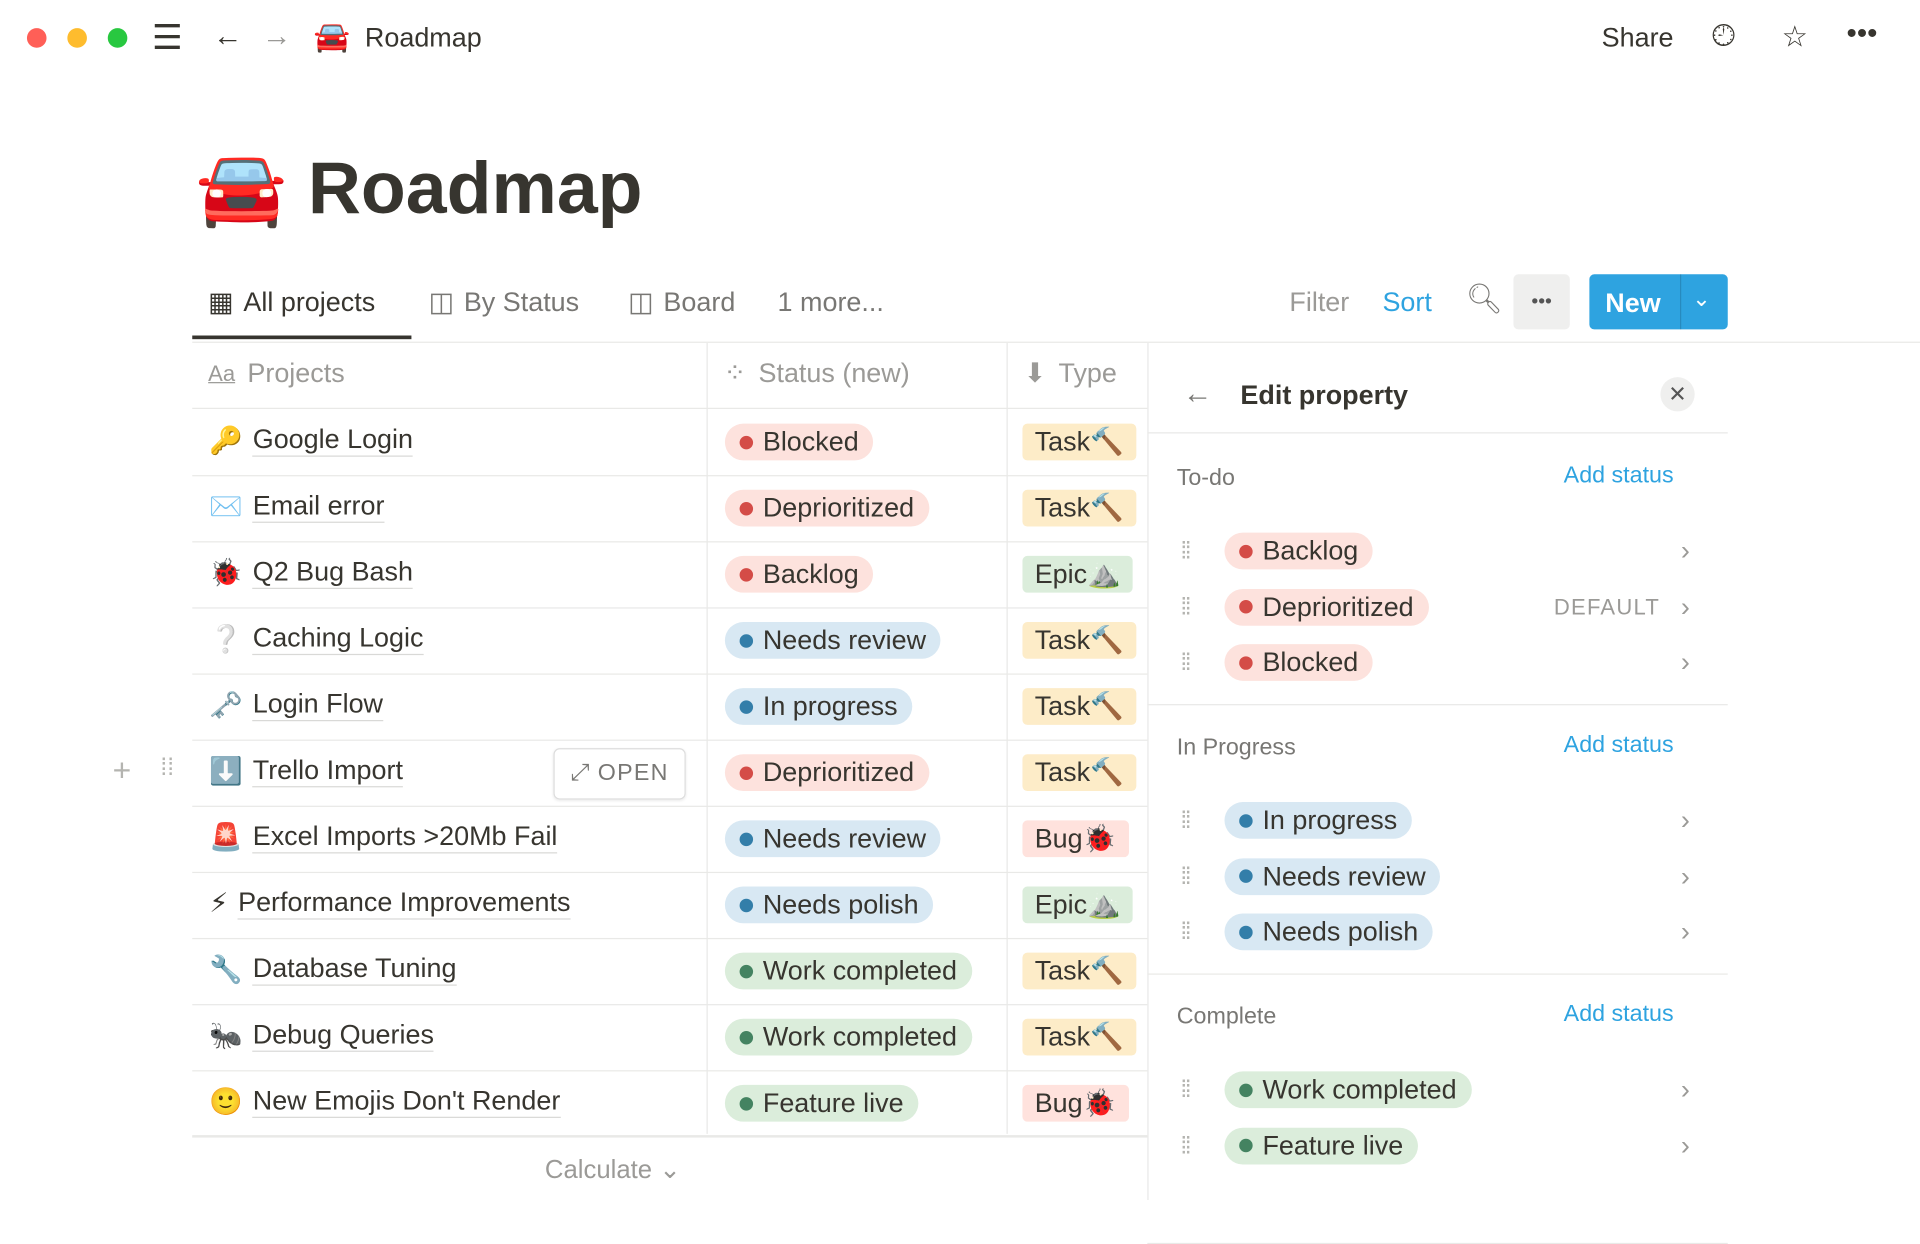  I want to click on maximize-window-button, so click(117, 38).